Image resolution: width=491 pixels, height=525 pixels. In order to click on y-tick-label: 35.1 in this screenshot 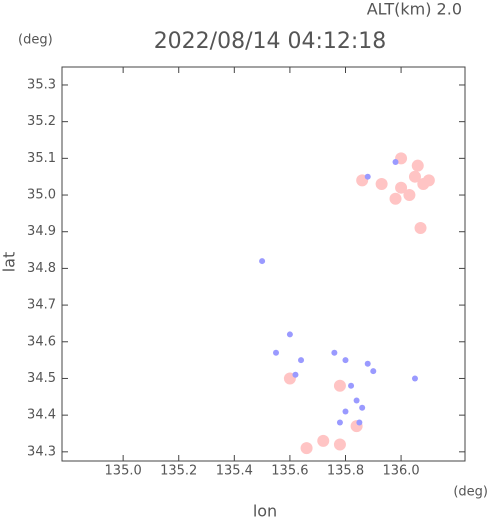, I will do `click(41, 158)`.